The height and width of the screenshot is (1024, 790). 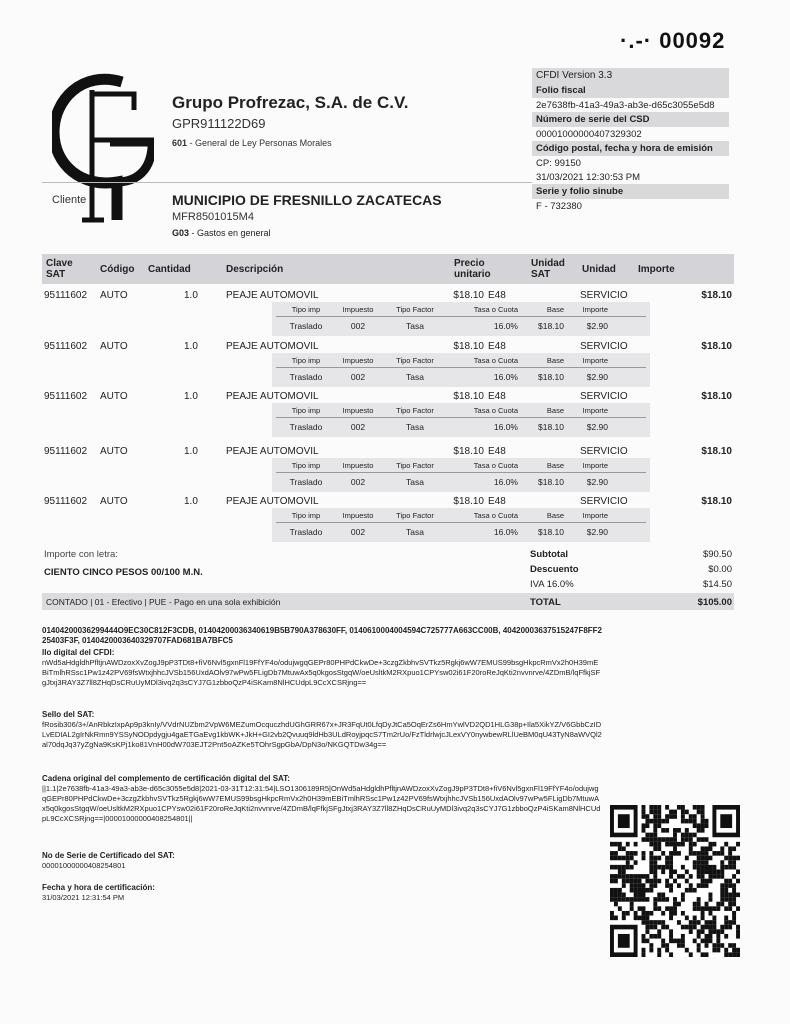 What do you see at coordinates (213, 217) in the screenshot?
I see `client-rfc: MFR8501015M4` at bounding box center [213, 217].